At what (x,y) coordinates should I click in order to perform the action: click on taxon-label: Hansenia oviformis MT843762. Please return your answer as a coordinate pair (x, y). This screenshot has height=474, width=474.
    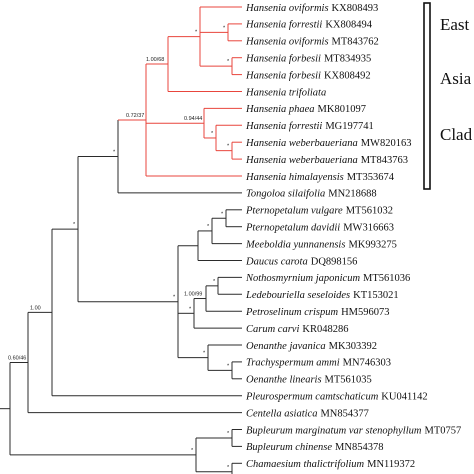
    Looking at the image, I should click on (312, 42).